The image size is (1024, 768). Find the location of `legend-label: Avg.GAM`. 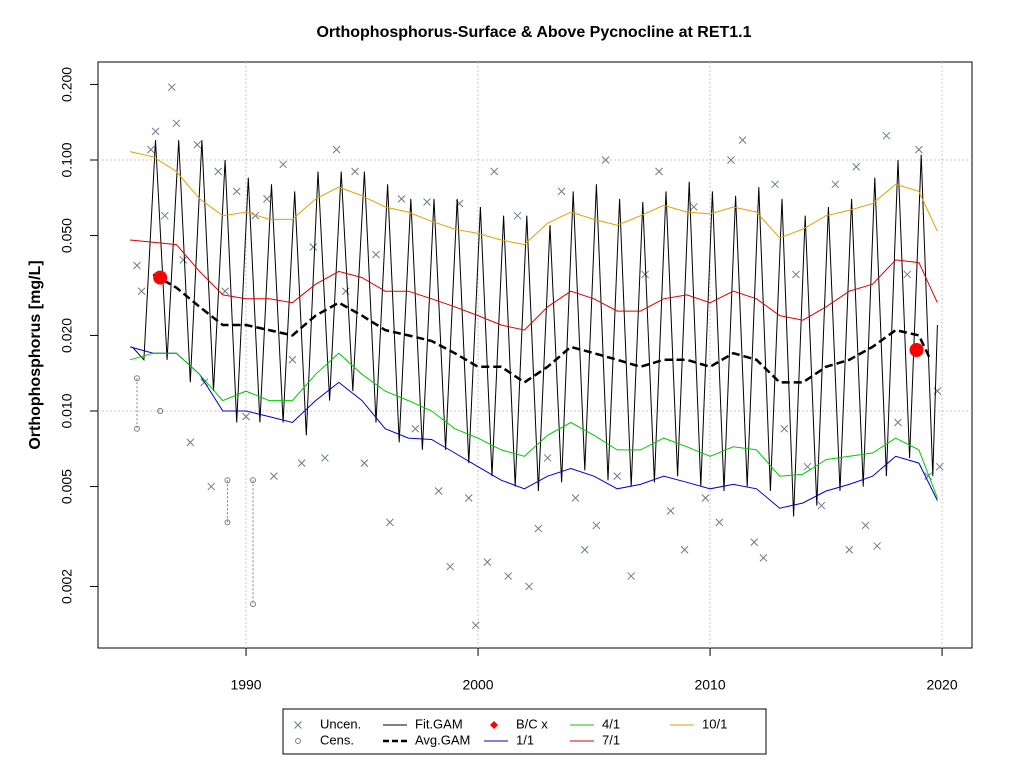

legend-label: Avg.GAM is located at coordinates (442, 739).